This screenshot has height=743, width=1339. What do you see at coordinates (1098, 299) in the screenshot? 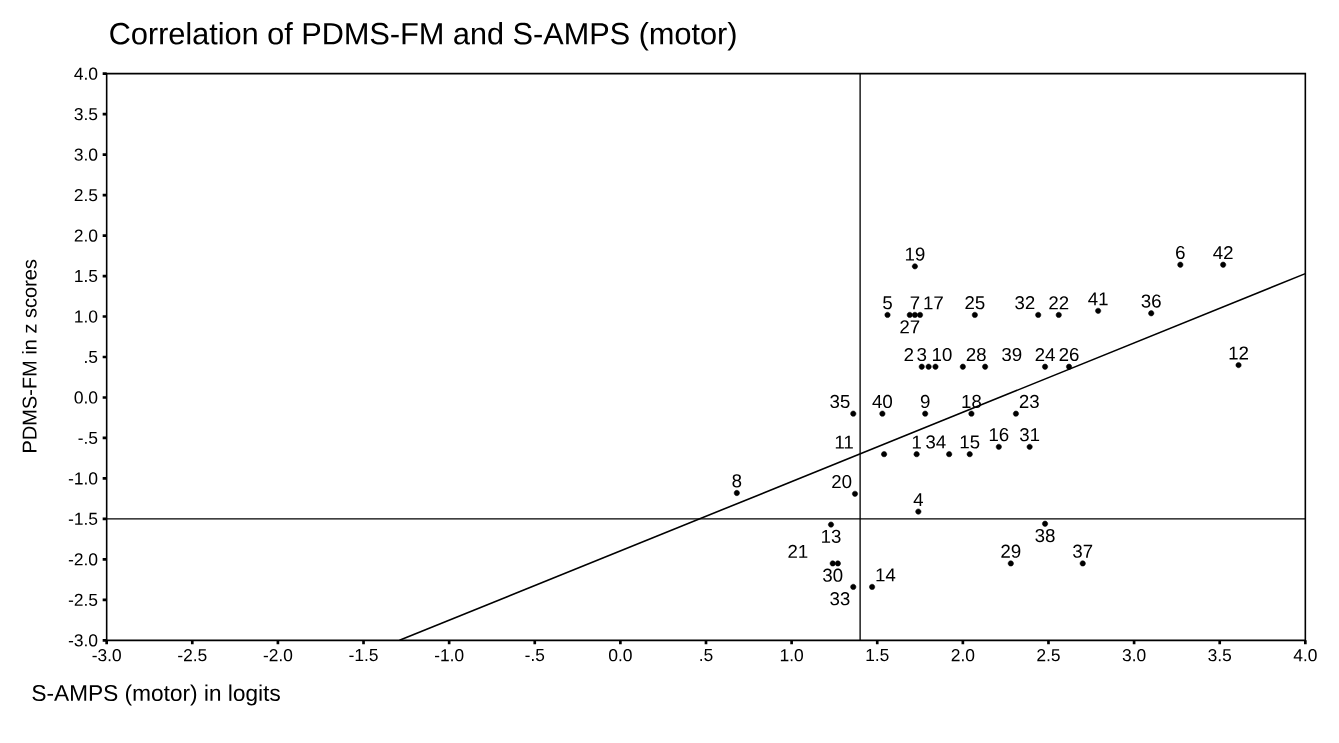
I see `annotation: 41` at bounding box center [1098, 299].